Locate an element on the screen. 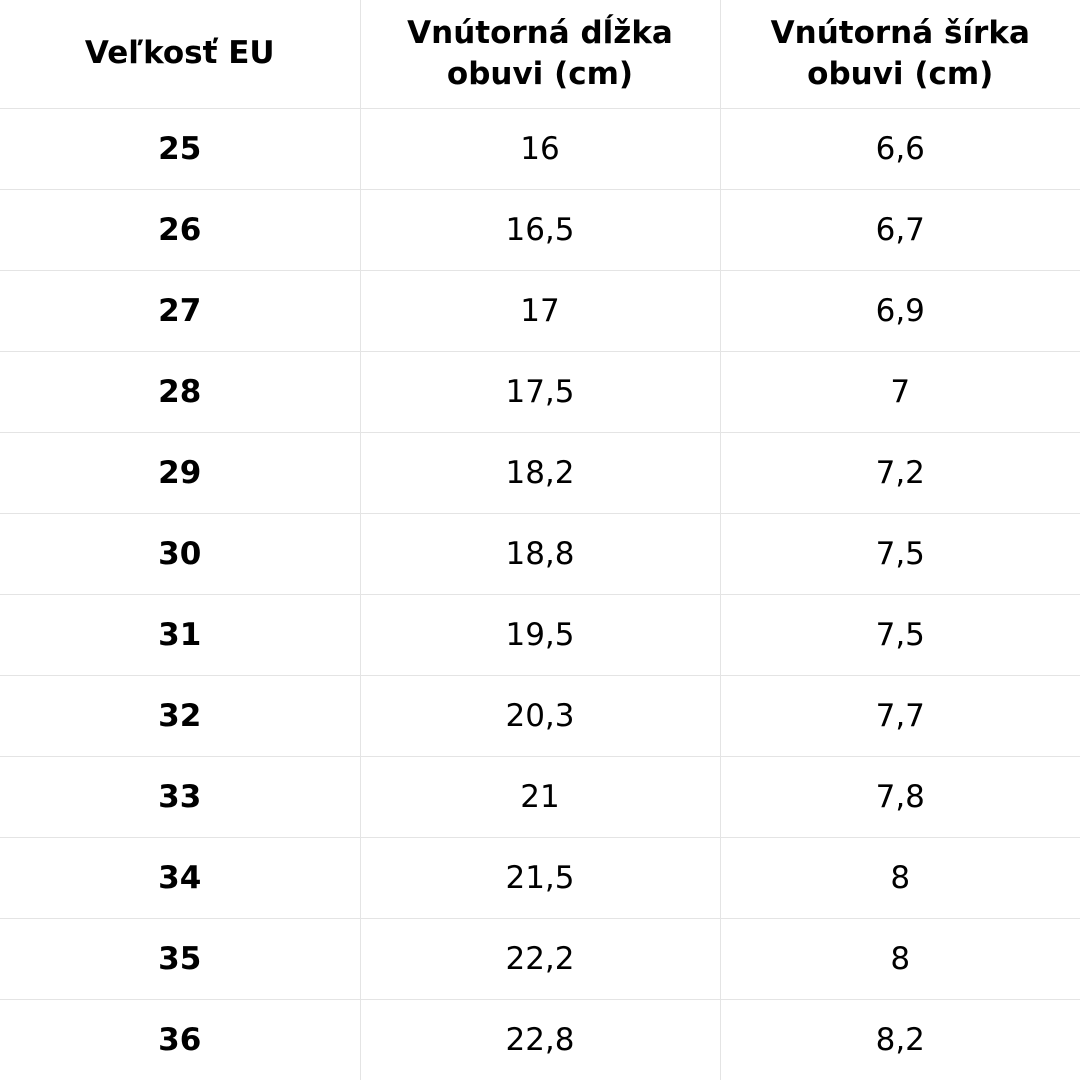 Image resolution: width=1080 pixels, height=1080 pixels. size-cell: 36 is located at coordinates (180, 1039).